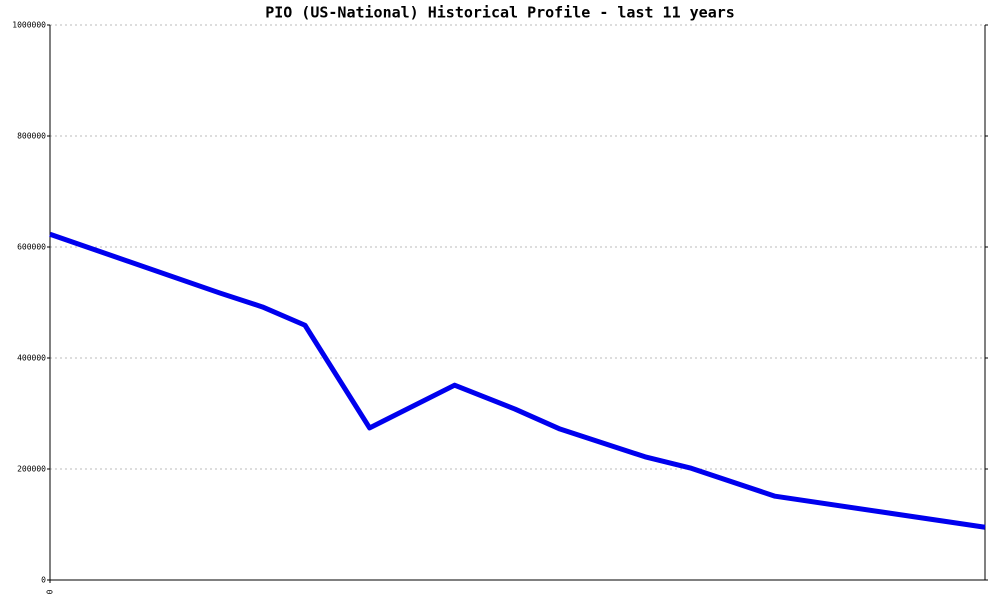 This screenshot has height=600, width=1000. I want to click on y-tick-label: 0, so click(43, 580).